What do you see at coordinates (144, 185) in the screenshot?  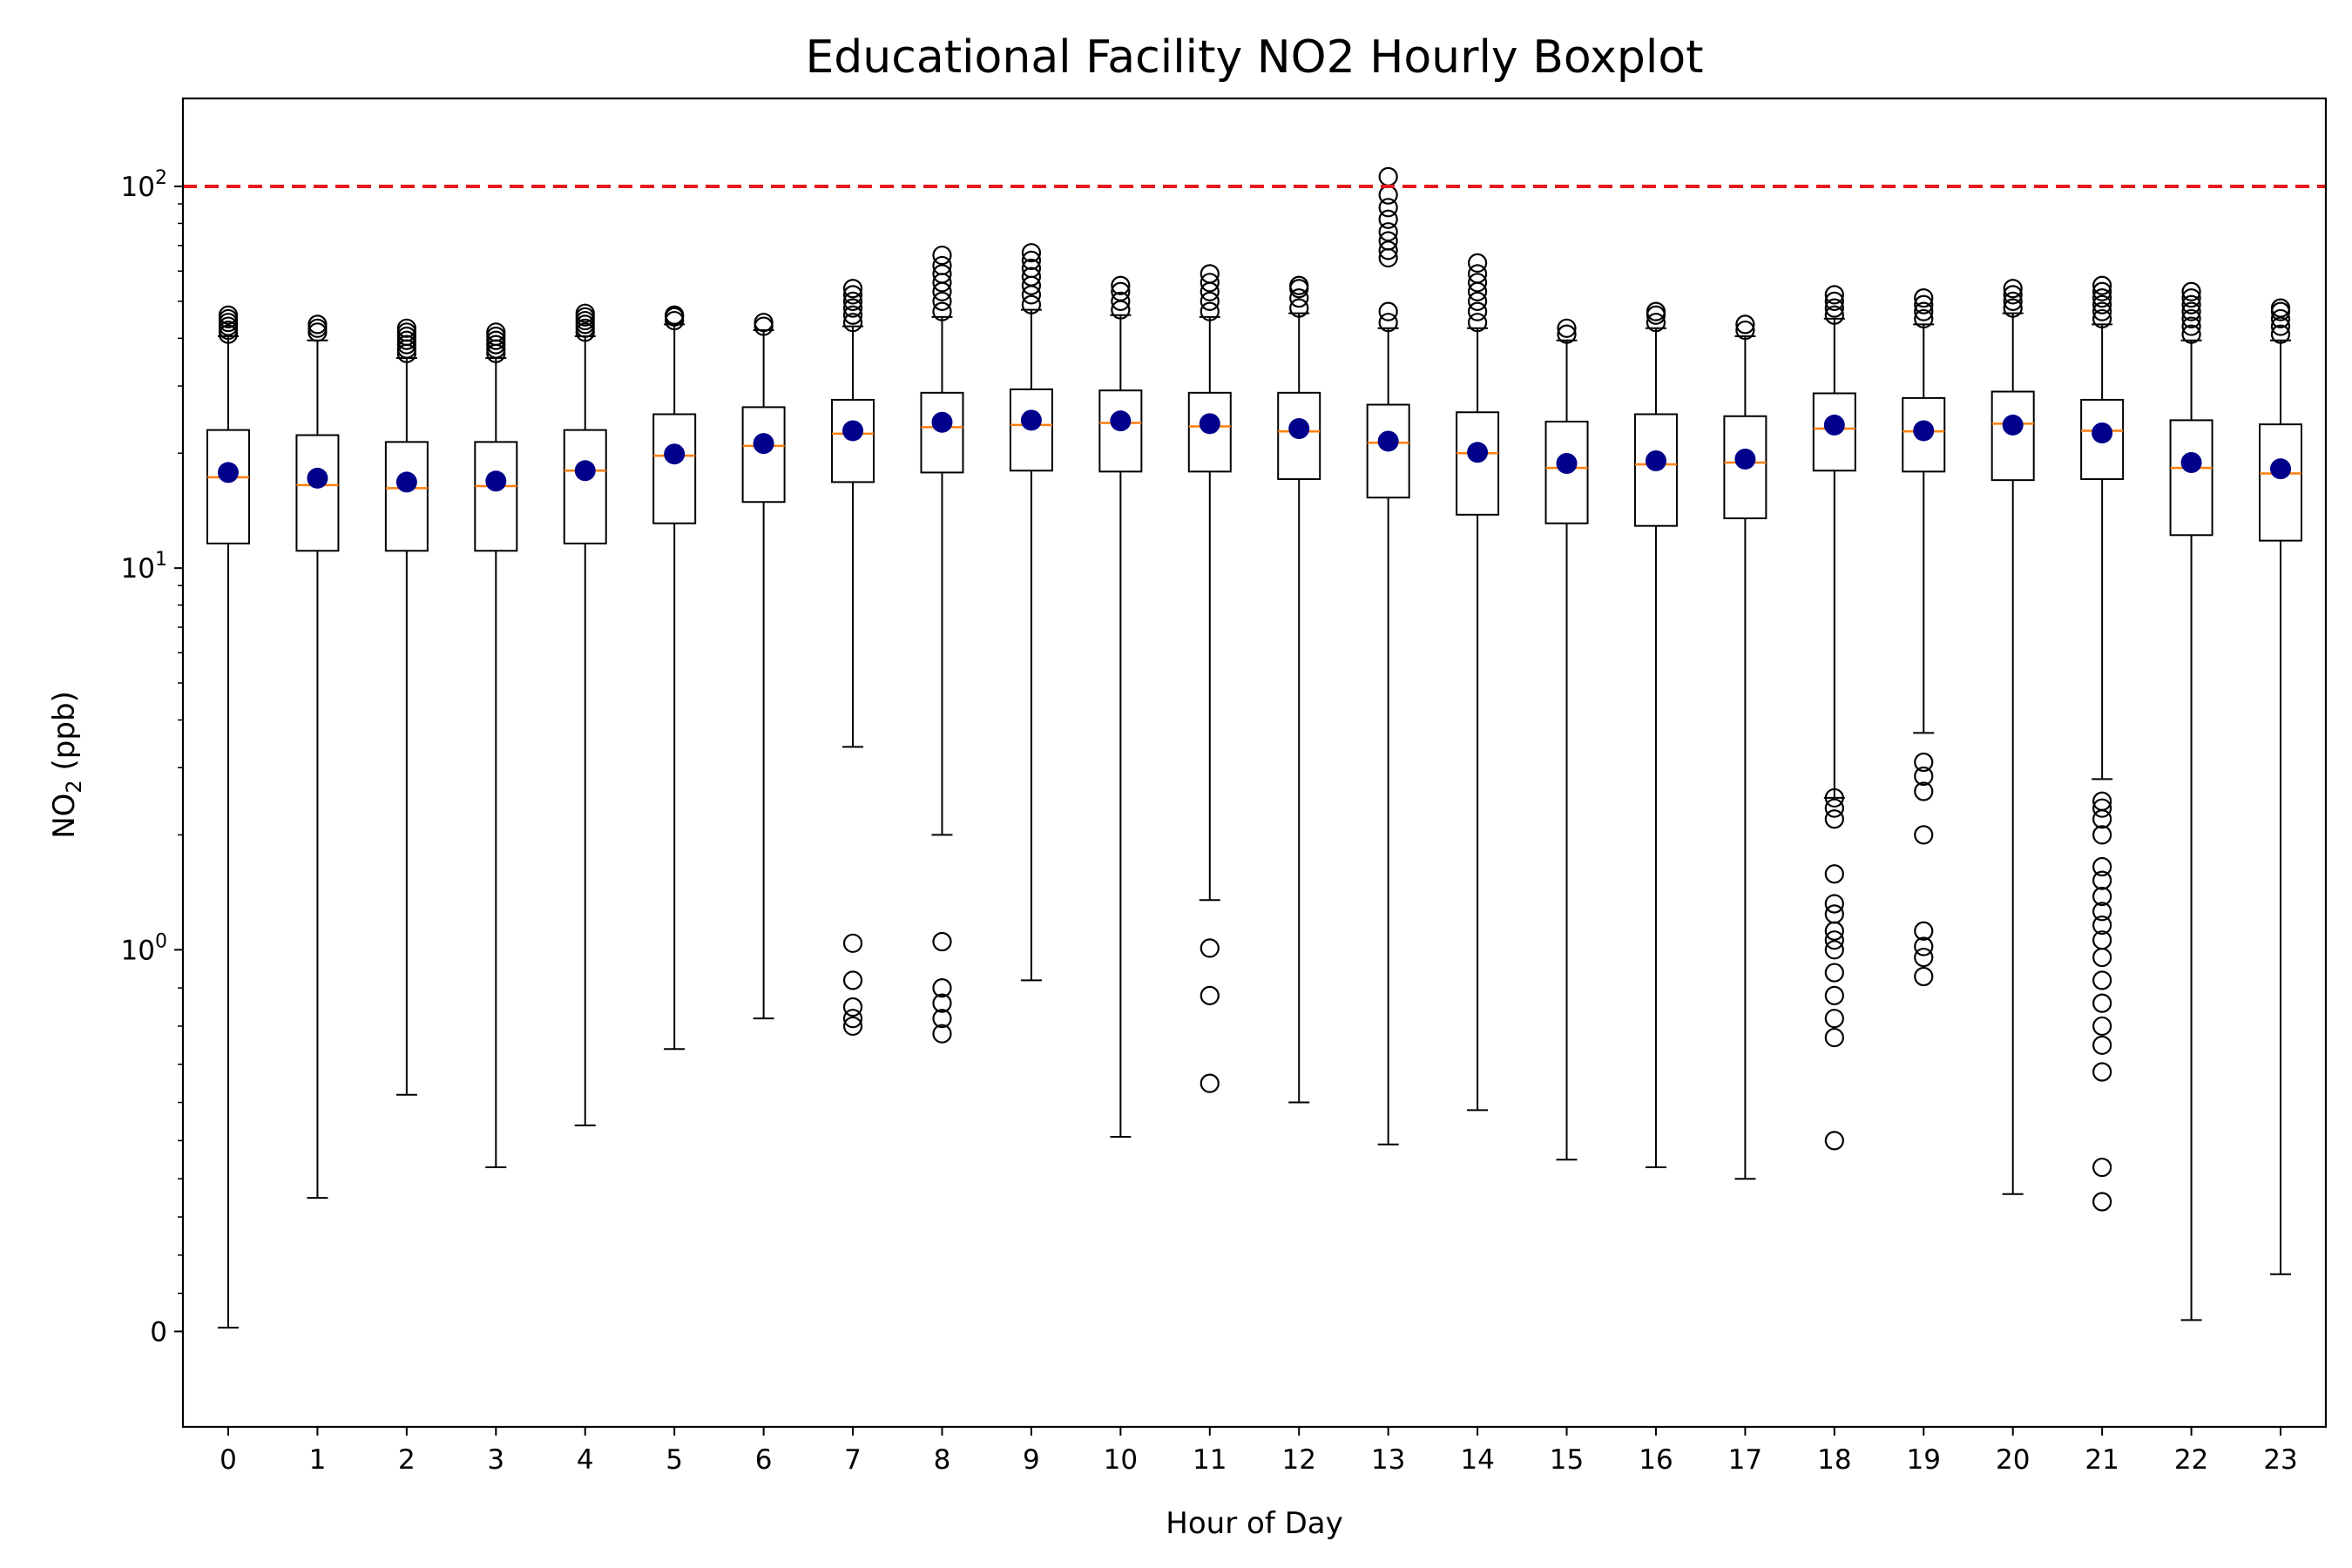 I see `y-tick-label: 10²` at bounding box center [144, 185].